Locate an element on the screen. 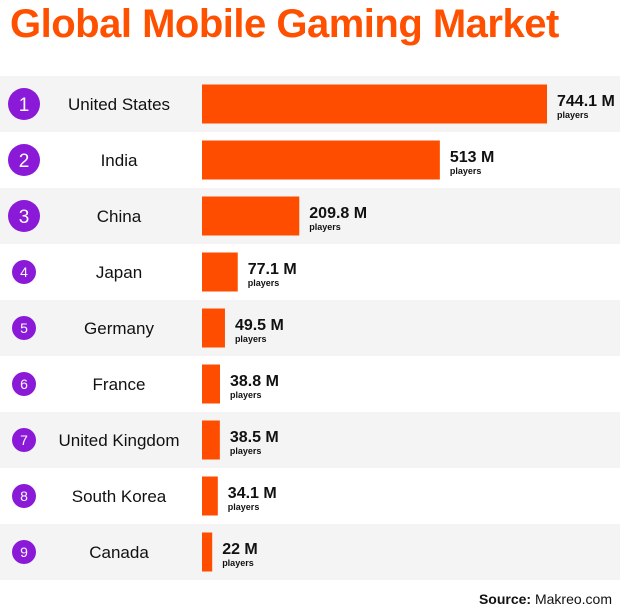 Image resolution: width=620 pixels, height=610 pixels. source-value: Makreo.com is located at coordinates (573, 599).